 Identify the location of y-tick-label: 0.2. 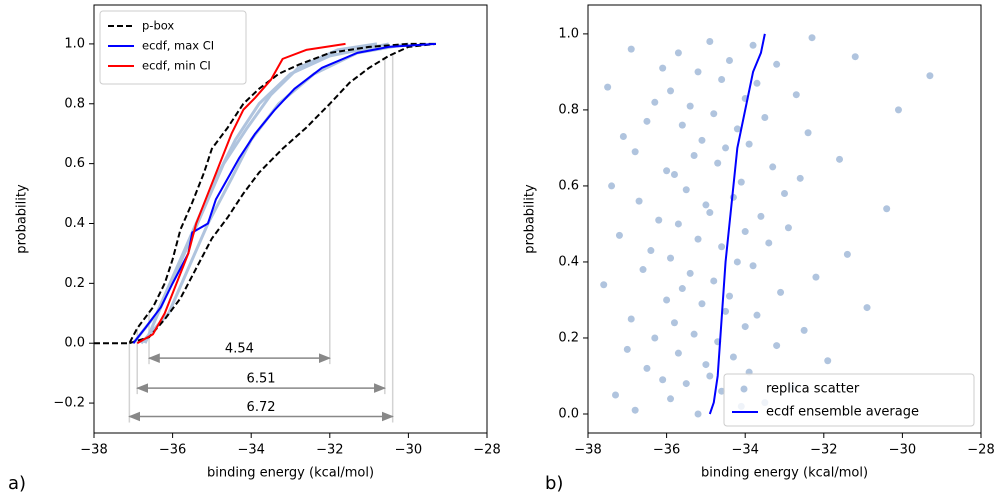
(74, 283).